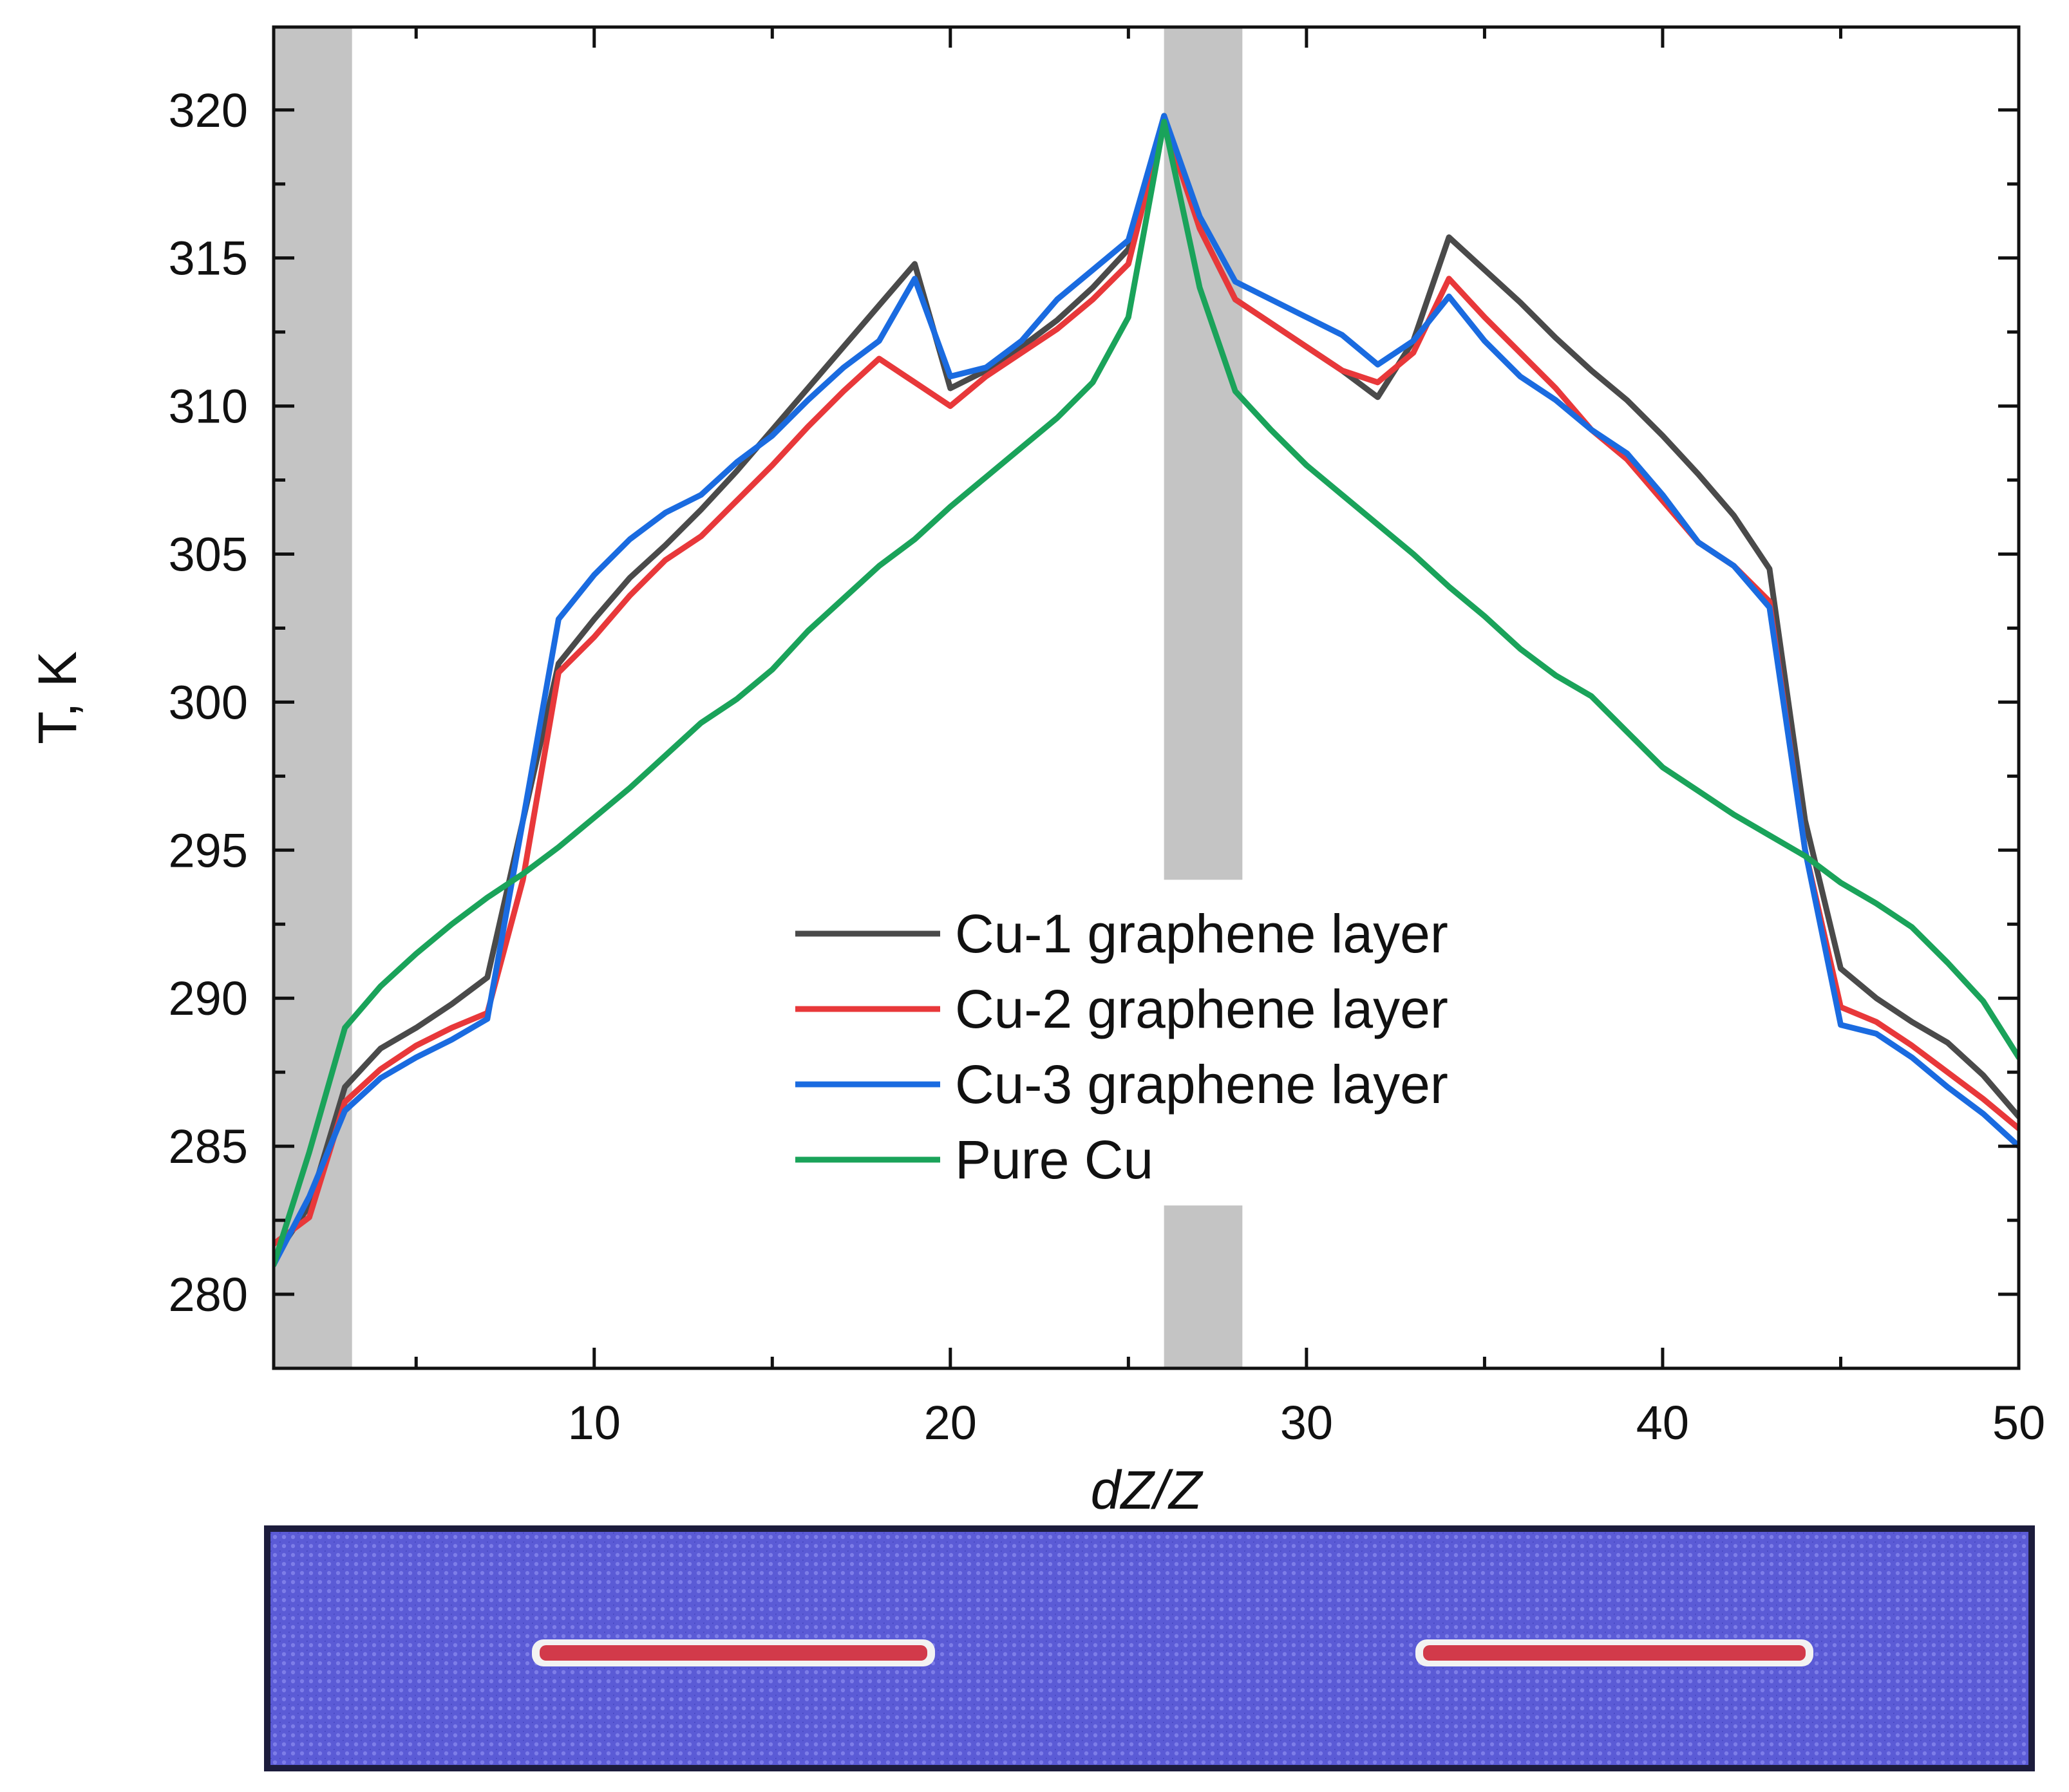 The image size is (2069, 1792). What do you see at coordinates (1201, 1009) in the screenshot?
I see `legend-label-2: Cu-2 graphene layer` at bounding box center [1201, 1009].